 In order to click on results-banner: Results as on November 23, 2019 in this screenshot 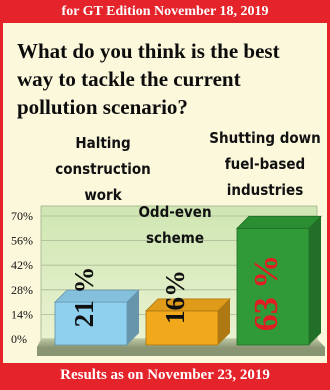, I will do `click(165, 375)`.